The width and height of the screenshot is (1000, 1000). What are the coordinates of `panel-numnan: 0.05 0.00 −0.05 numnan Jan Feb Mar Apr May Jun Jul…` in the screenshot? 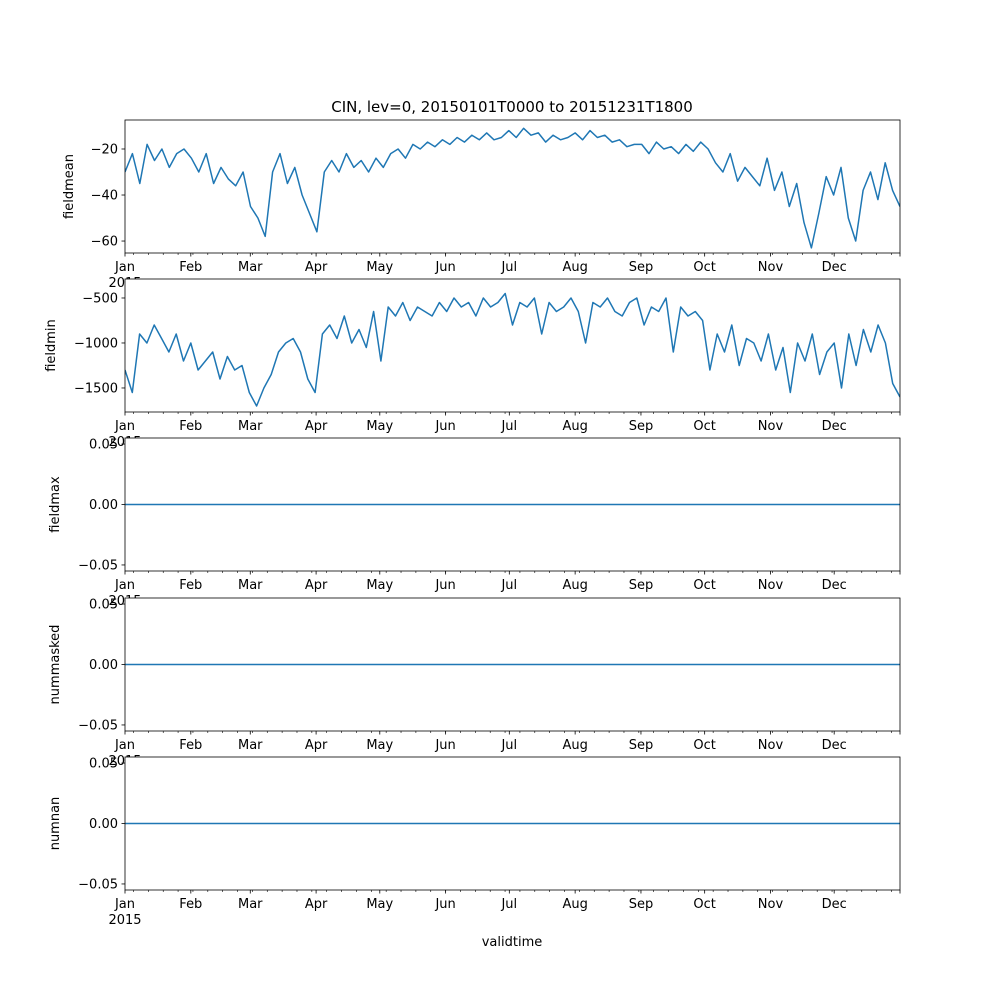 It's located at (474, 842).